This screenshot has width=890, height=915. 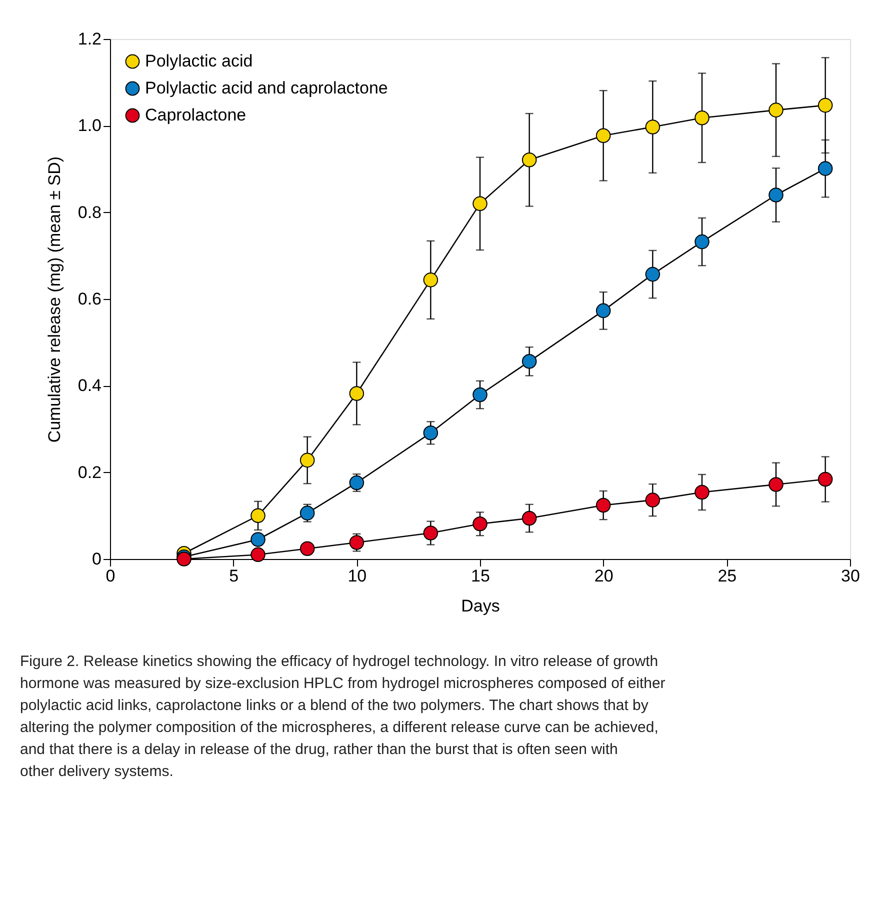 I want to click on x-tick-label: 10, so click(x=357, y=576).